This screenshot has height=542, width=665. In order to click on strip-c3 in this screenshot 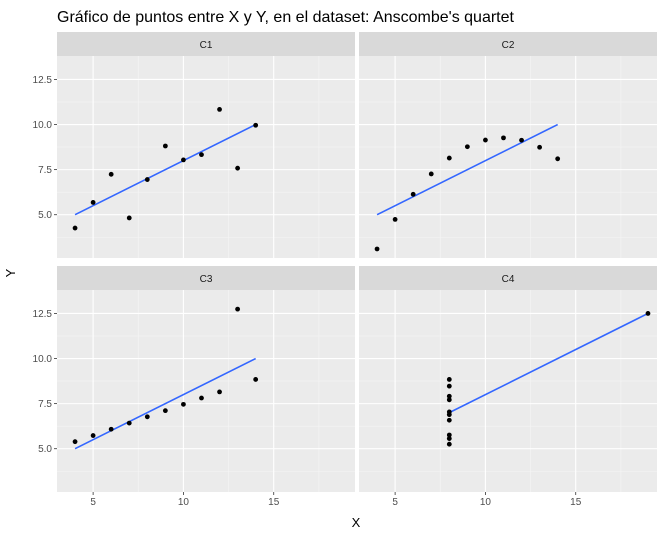, I will do `click(206, 278)`.